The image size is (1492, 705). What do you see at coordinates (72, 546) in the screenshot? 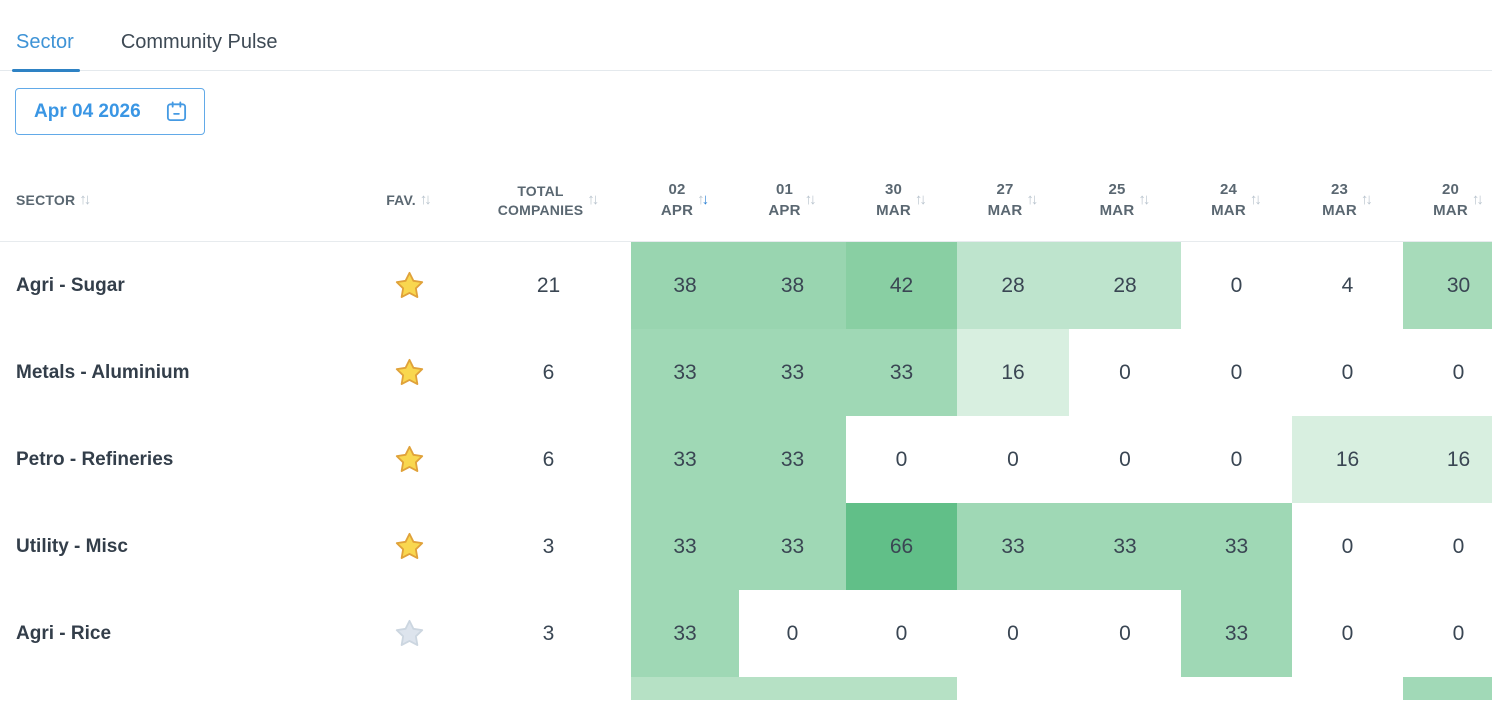
I see `sector-name: Utility - Misc` at bounding box center [72, 546].